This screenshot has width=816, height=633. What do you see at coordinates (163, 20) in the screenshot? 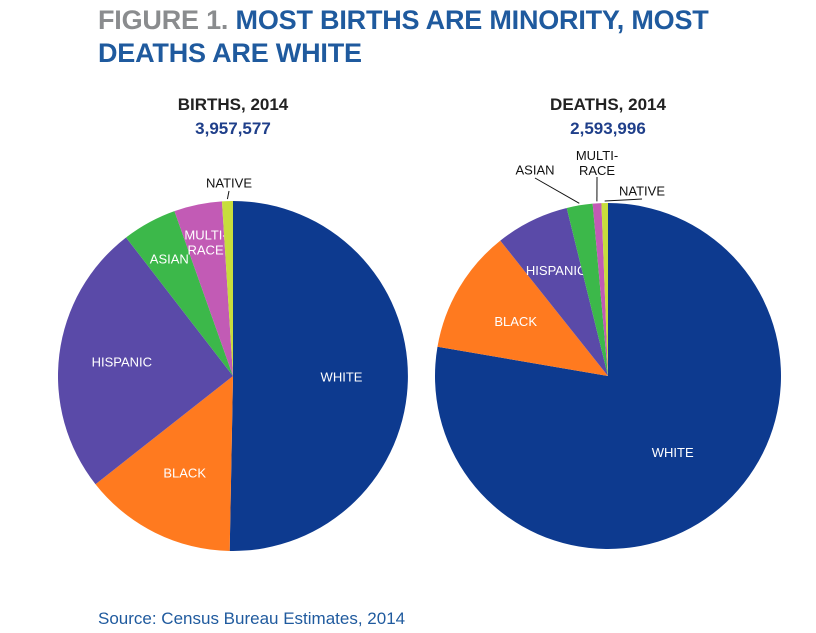
I see `figure-number: FIGURE 1.` at bounding box center [163, 20].